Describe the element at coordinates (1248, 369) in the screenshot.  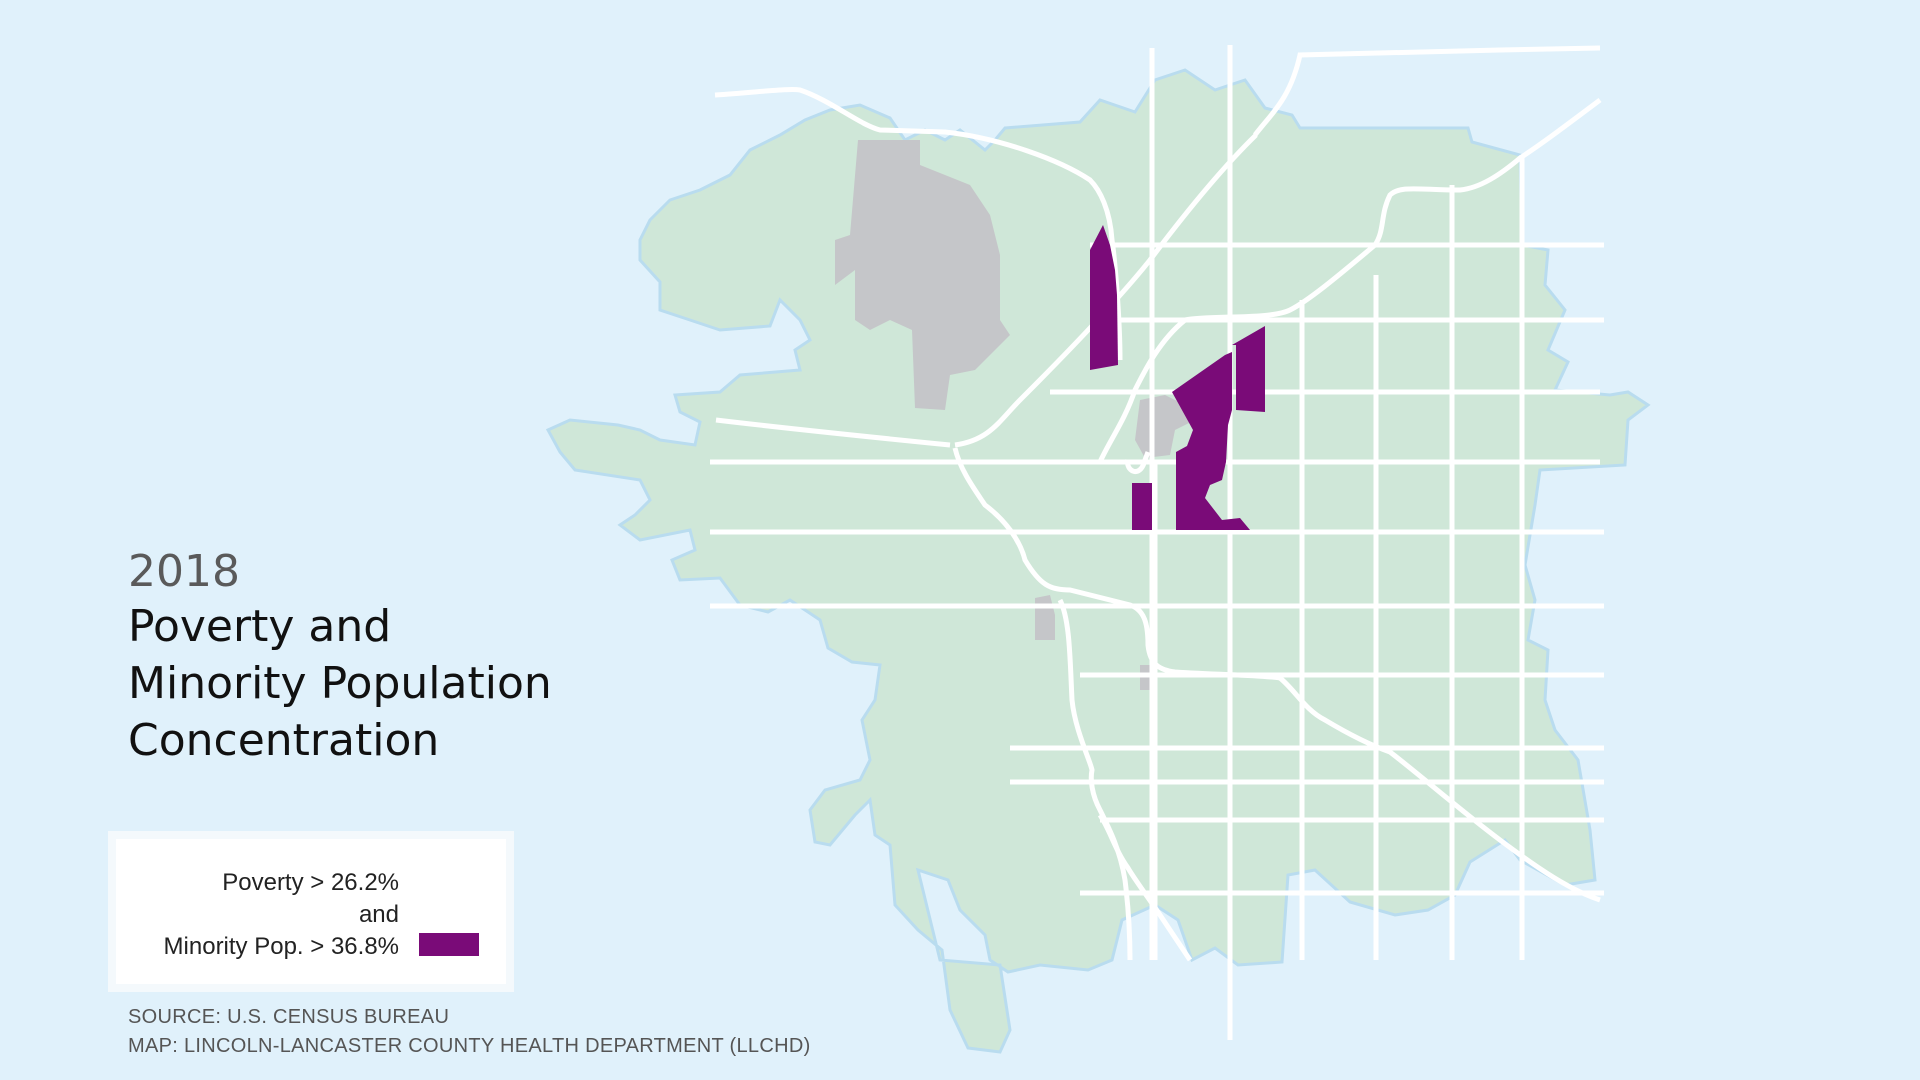
I see `highlight-area-northeast` at that location.